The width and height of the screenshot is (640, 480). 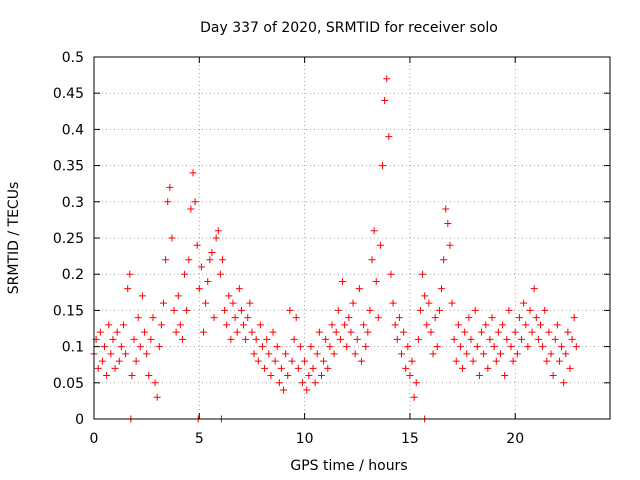 I want to click on x-tick-label: 20, so click(x=515, y=439).